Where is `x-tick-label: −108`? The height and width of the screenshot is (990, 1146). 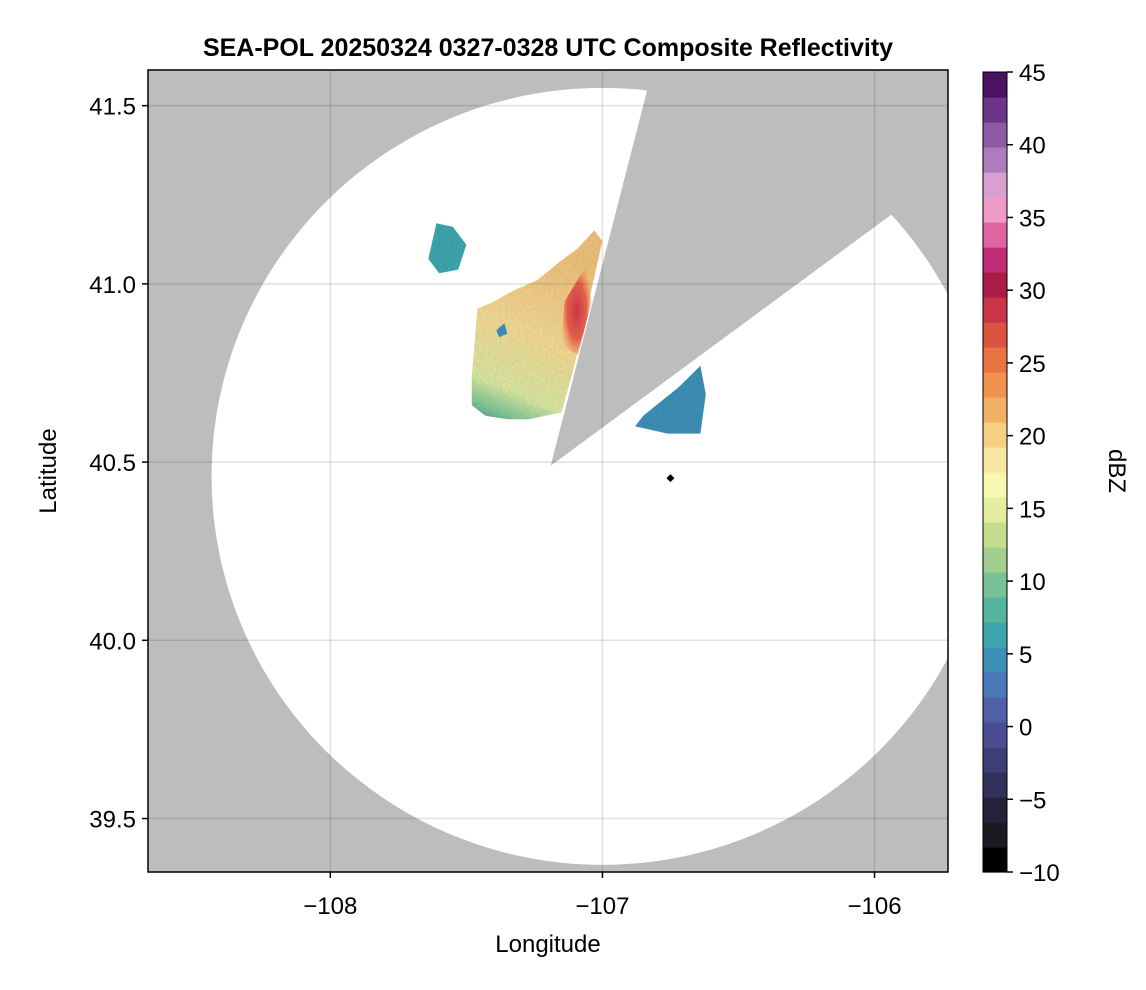 x-tick-label: −108 is located at coordinates (330, 906).